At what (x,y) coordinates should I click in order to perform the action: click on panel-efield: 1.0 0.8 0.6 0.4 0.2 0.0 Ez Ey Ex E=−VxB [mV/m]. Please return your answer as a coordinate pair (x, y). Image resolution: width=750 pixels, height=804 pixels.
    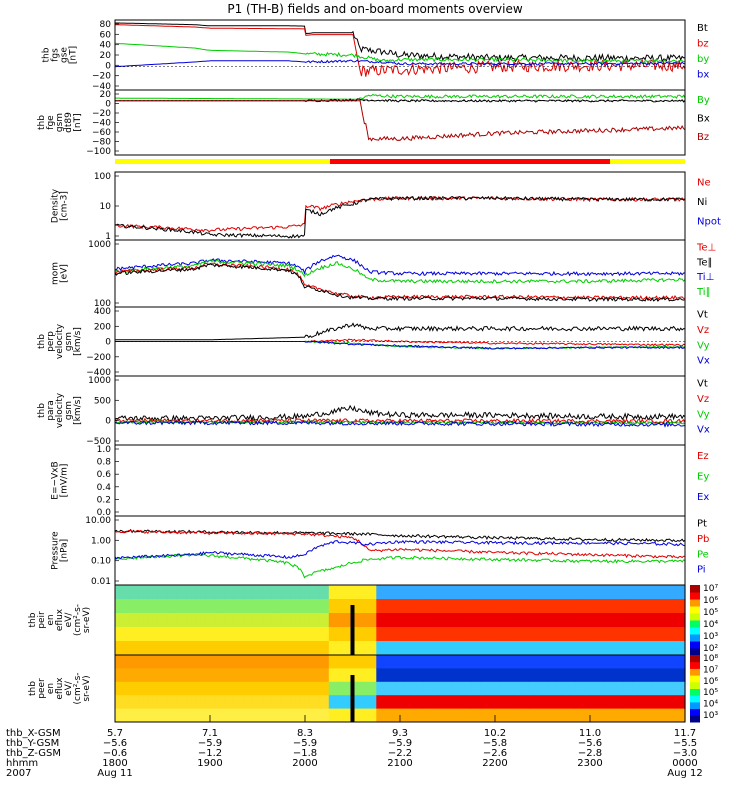
    Looking at the image, I should click on (380, 481).